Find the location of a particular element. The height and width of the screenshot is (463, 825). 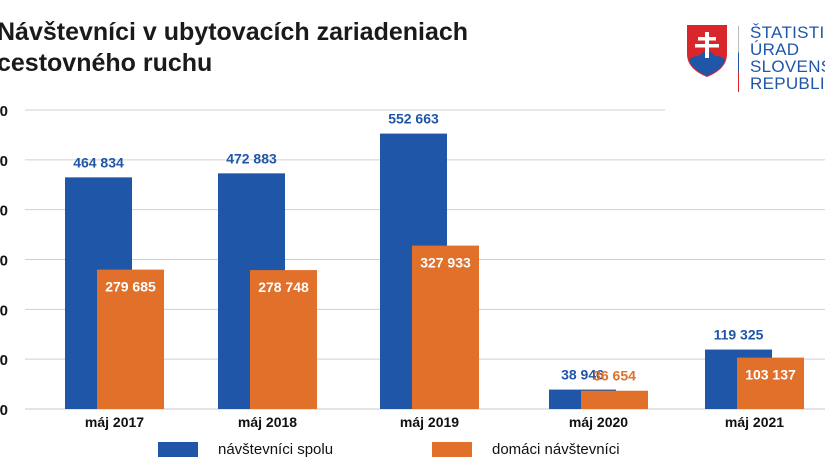

legend-label: návštevníci spolu is located at coordinates (276, 449).